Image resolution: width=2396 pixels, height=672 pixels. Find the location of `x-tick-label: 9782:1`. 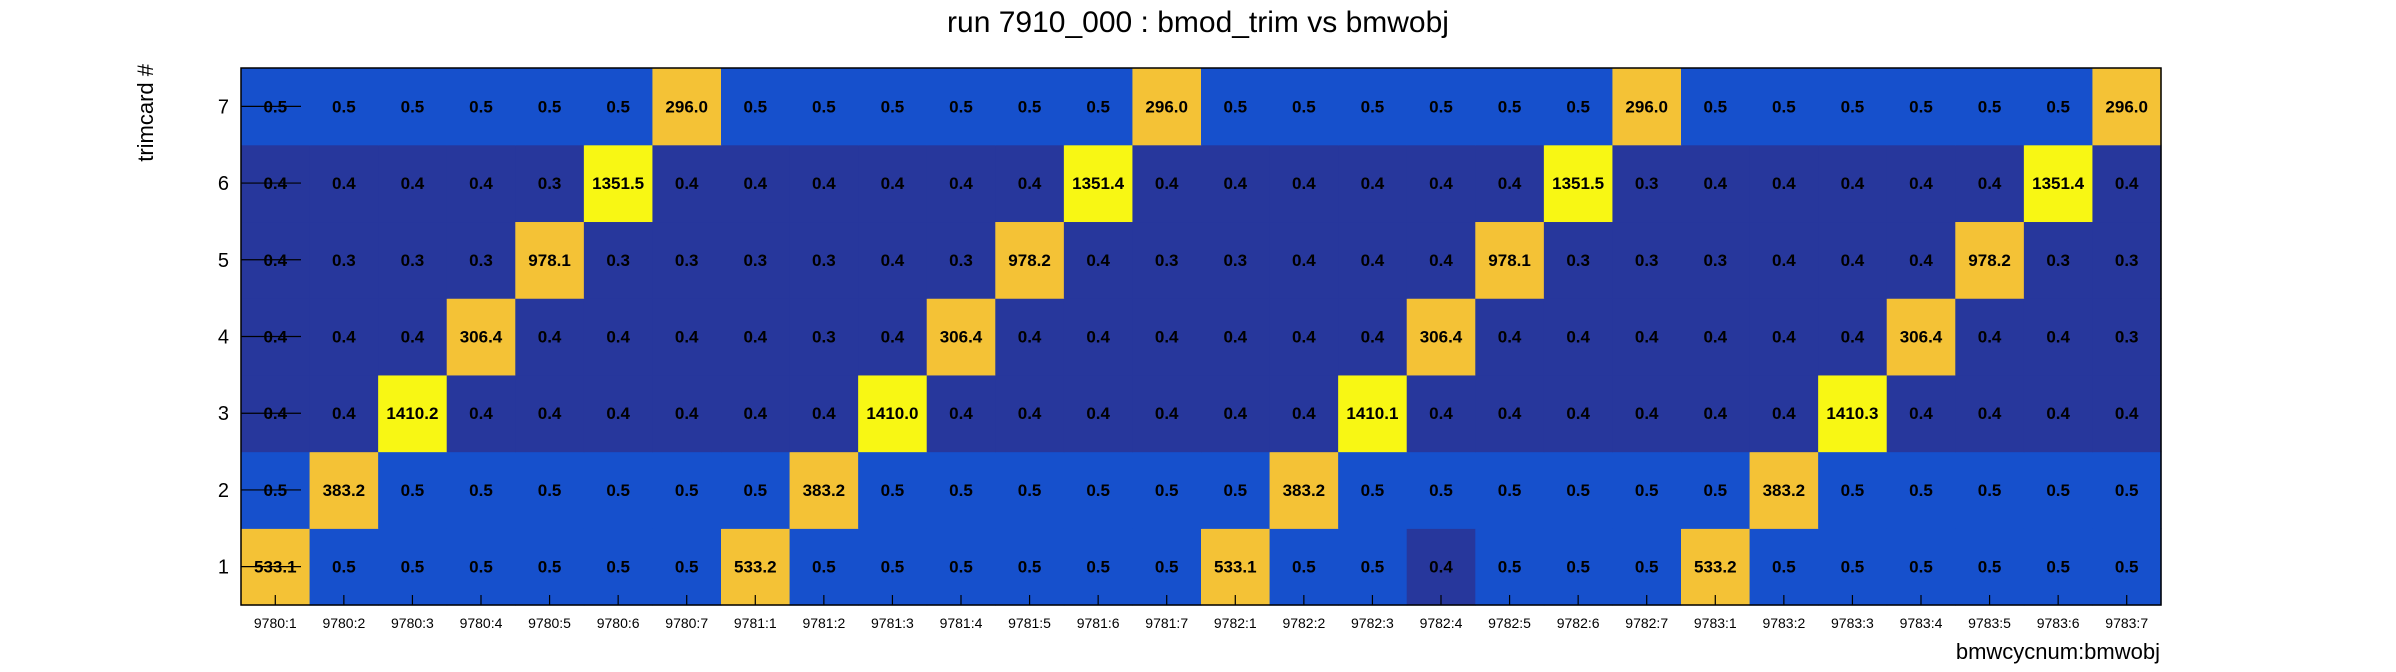

x-tick-label: 9782:1 is located at coordinates (1235, 623).